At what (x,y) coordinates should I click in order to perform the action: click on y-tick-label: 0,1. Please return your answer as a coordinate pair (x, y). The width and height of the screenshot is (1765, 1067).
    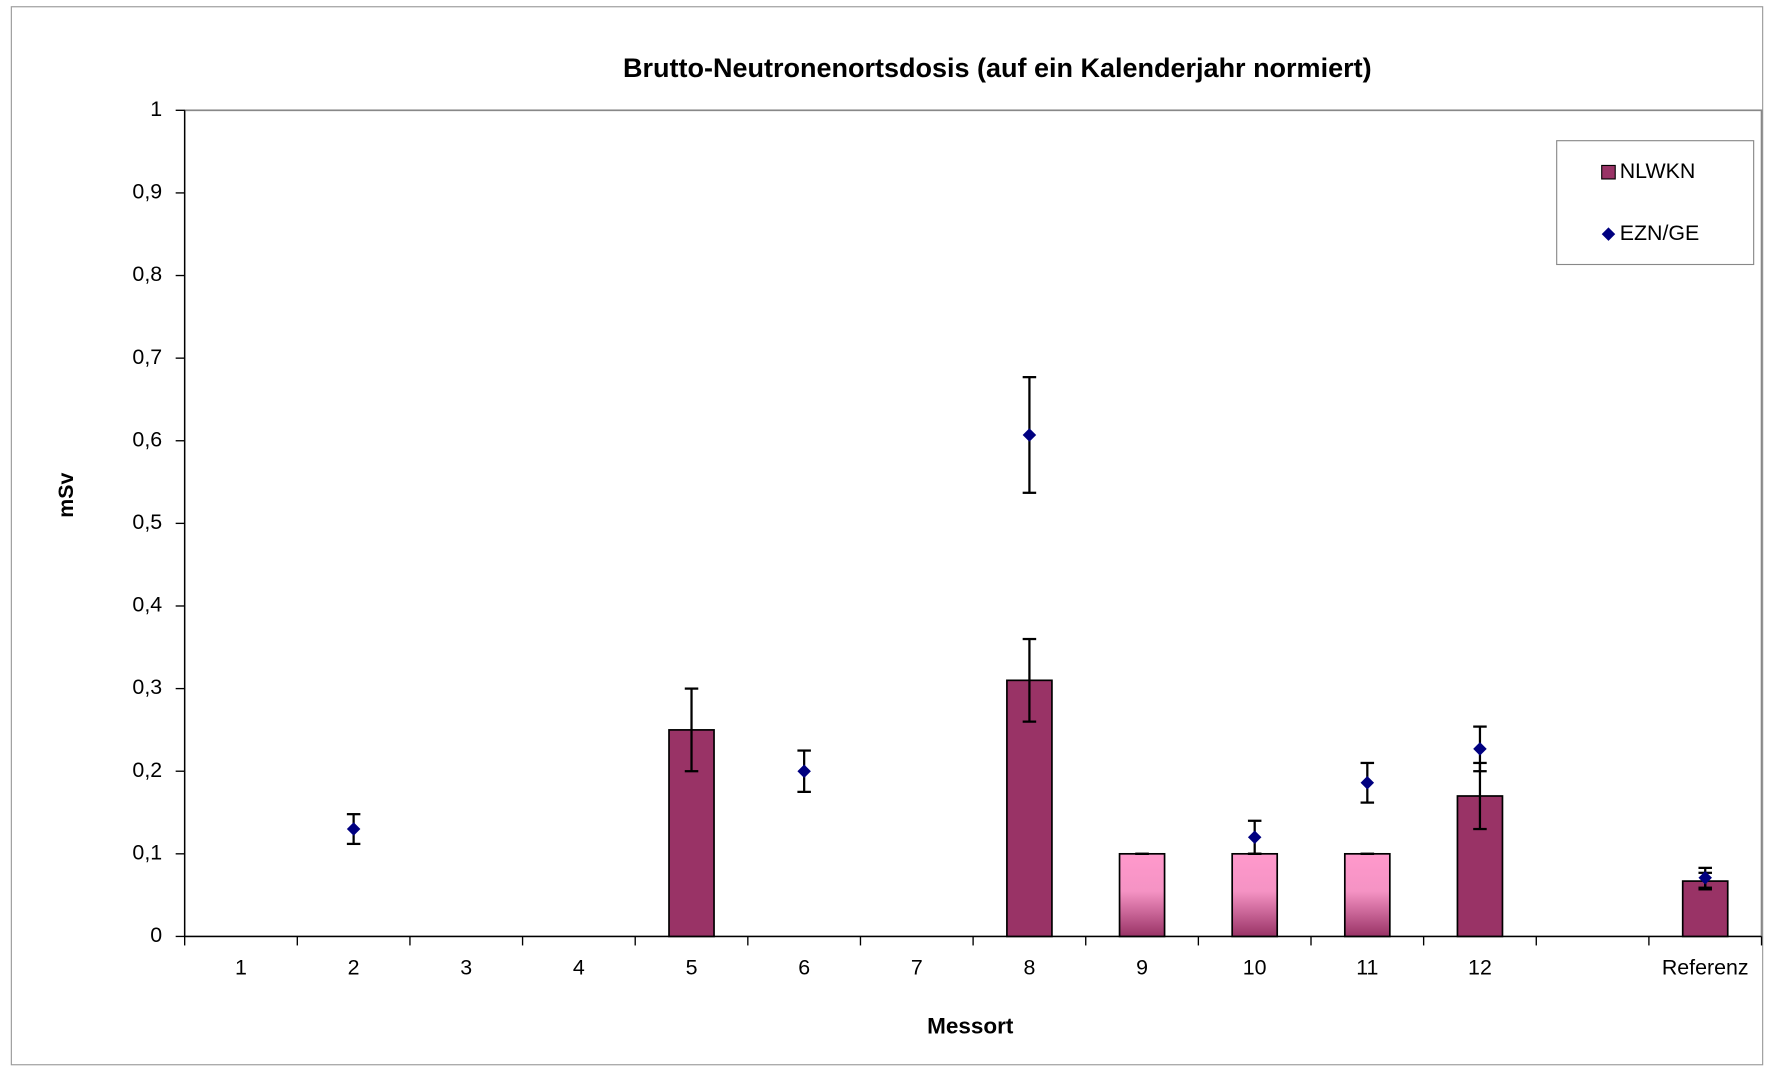
    Looking at the image, I should click on (147, 852).